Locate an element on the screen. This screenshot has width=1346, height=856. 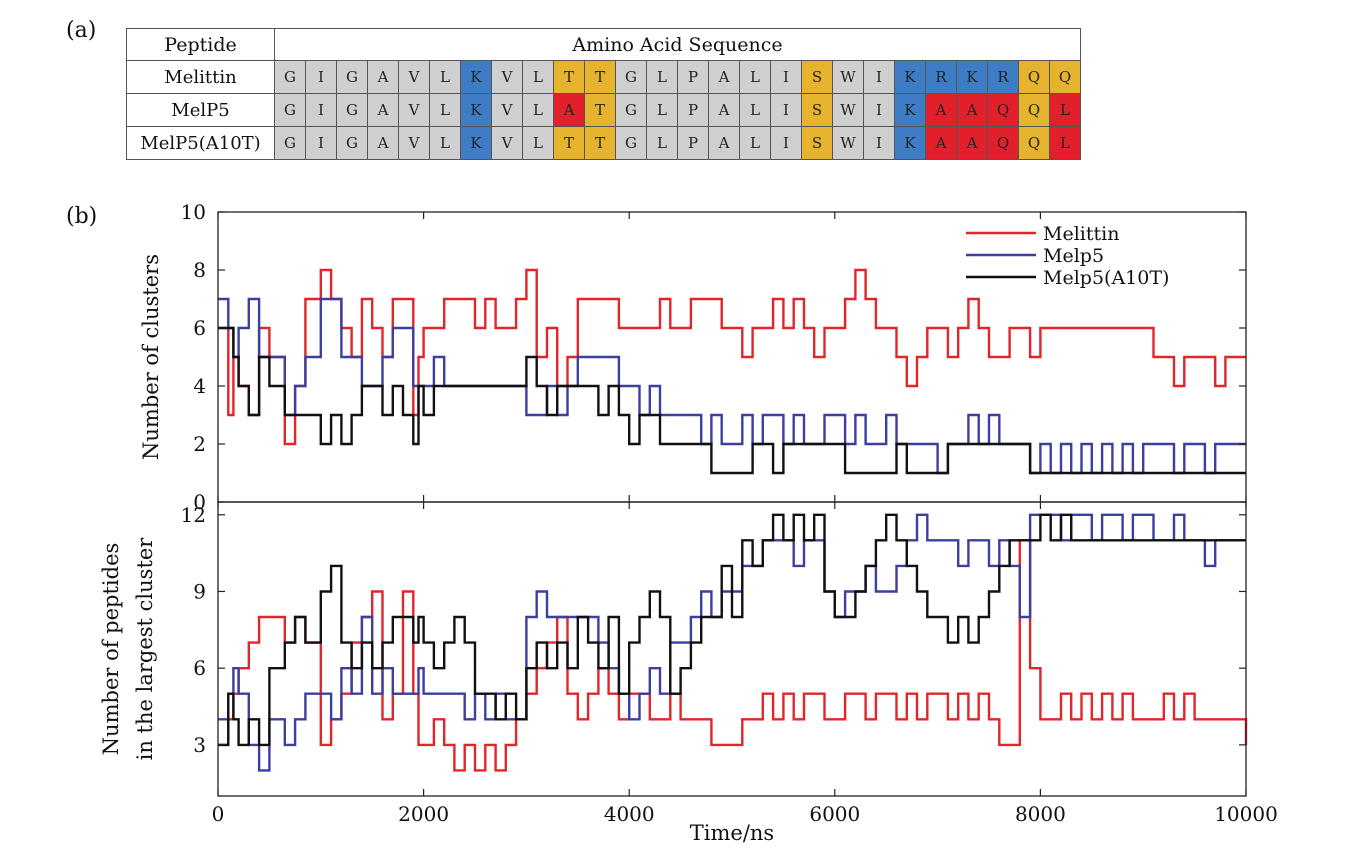
legend-label: Melp5 is located at coordinates (1073, 256).